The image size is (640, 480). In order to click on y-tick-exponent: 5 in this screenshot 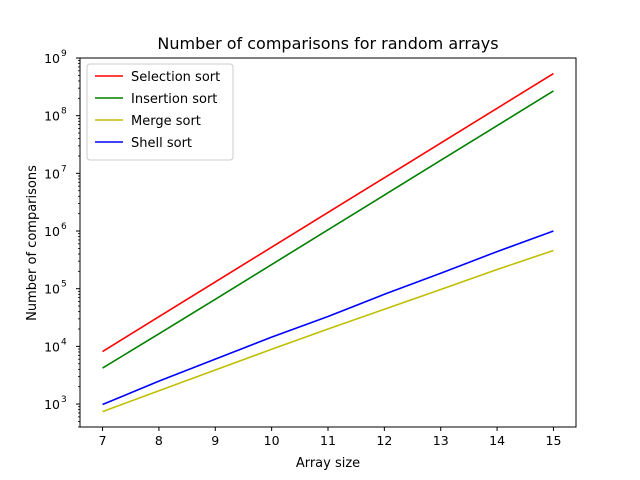, I will do `click(64, 285)`.